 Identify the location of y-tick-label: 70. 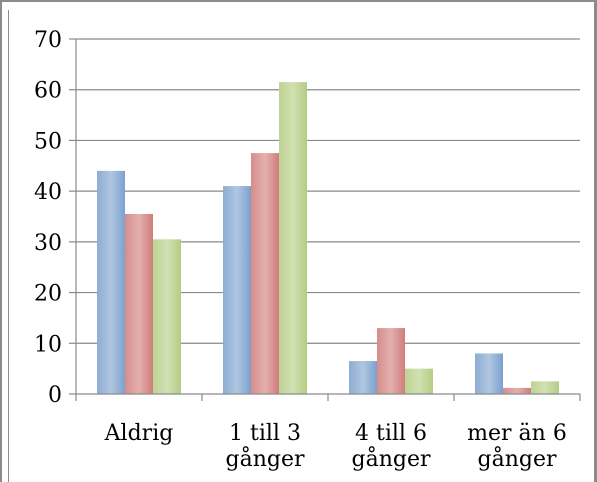
(48, 40).